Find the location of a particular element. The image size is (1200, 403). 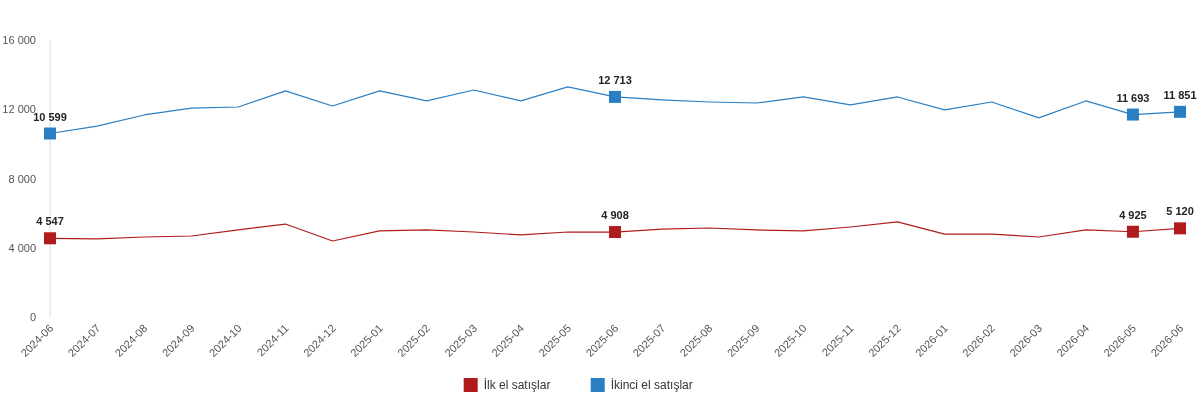

legend-label: İkinci el satışlar is located at coordinates (651, 385).